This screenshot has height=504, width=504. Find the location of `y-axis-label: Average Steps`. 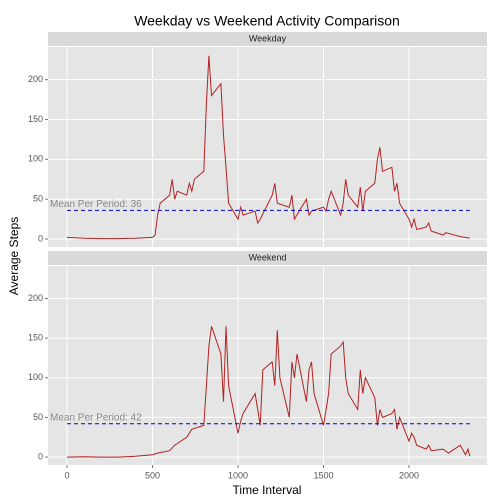

y-axis-label: Average Steps is located at coordinates (14, 256).